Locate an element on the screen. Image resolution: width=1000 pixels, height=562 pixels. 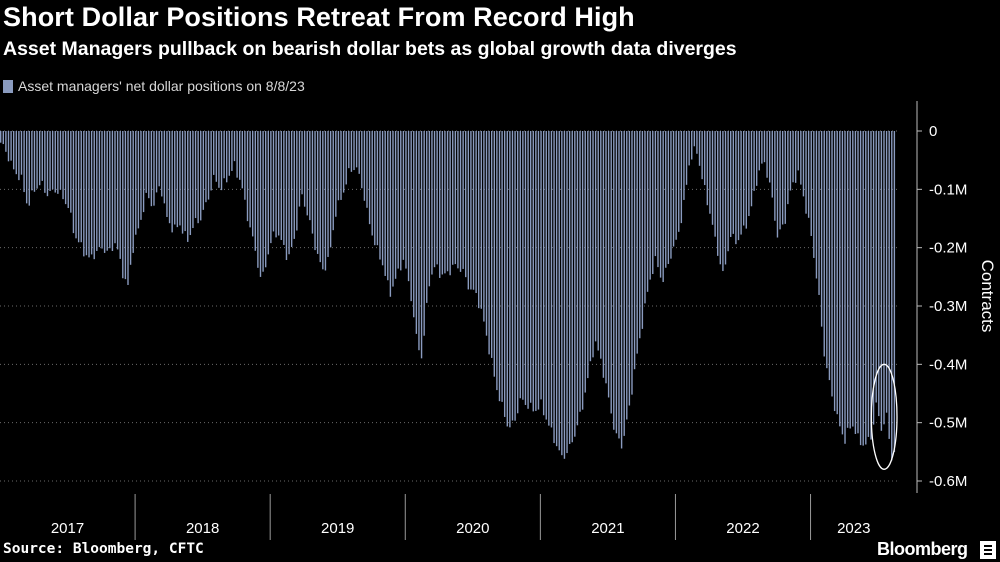
legend-swatch is located at coordinates (8, 86).